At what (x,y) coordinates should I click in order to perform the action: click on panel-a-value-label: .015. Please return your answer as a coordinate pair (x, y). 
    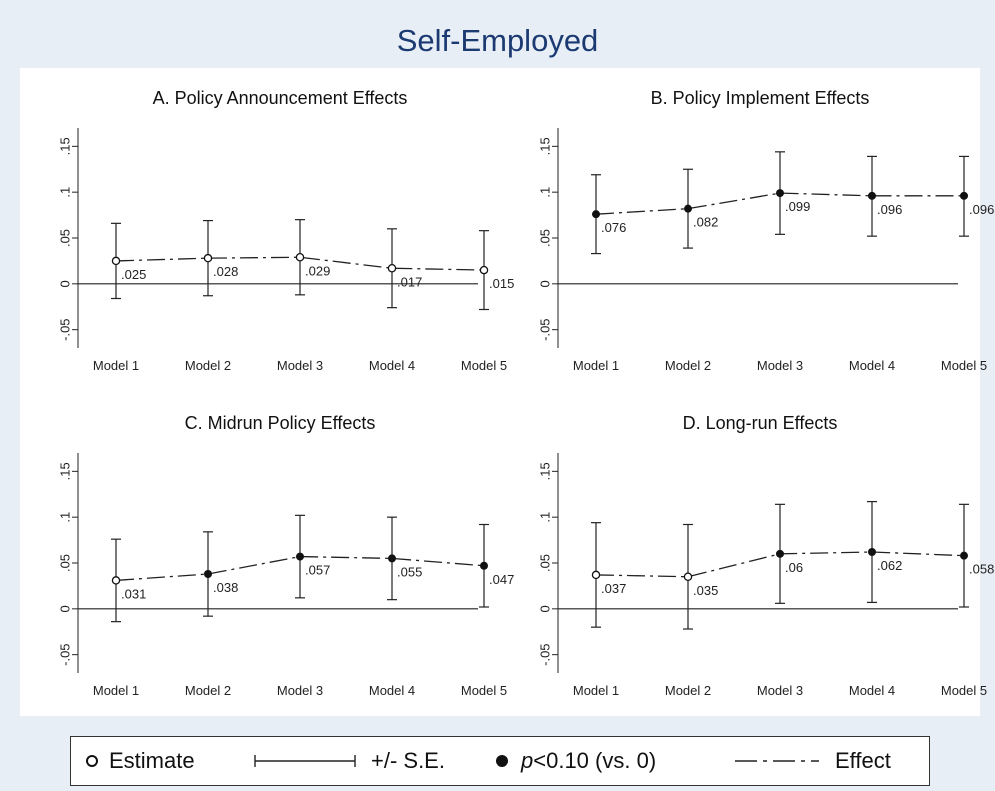
    Looking at the image, I should click on (501, 283).